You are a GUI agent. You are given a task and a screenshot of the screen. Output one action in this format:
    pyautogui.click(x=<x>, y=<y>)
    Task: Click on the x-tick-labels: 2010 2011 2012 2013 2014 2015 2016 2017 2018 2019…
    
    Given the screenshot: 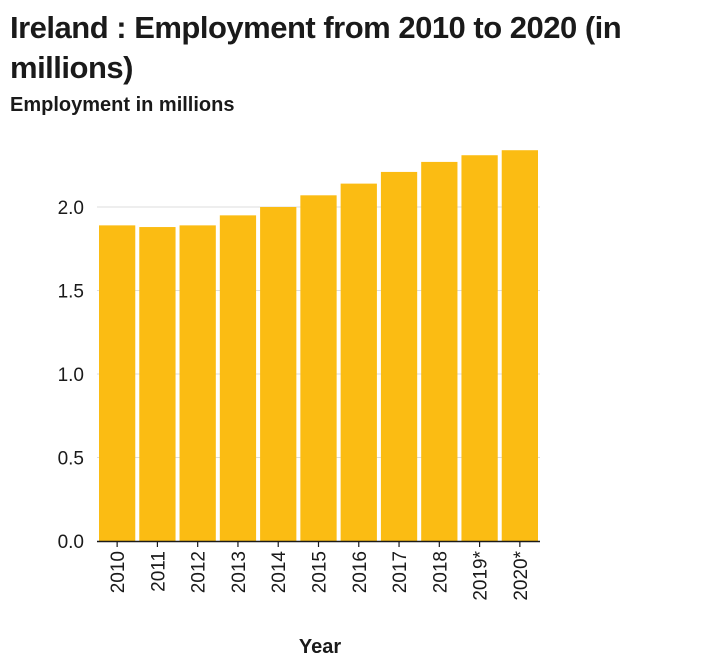 What is the action you would take?
    pyautogui.click(x=320, y=575)
    